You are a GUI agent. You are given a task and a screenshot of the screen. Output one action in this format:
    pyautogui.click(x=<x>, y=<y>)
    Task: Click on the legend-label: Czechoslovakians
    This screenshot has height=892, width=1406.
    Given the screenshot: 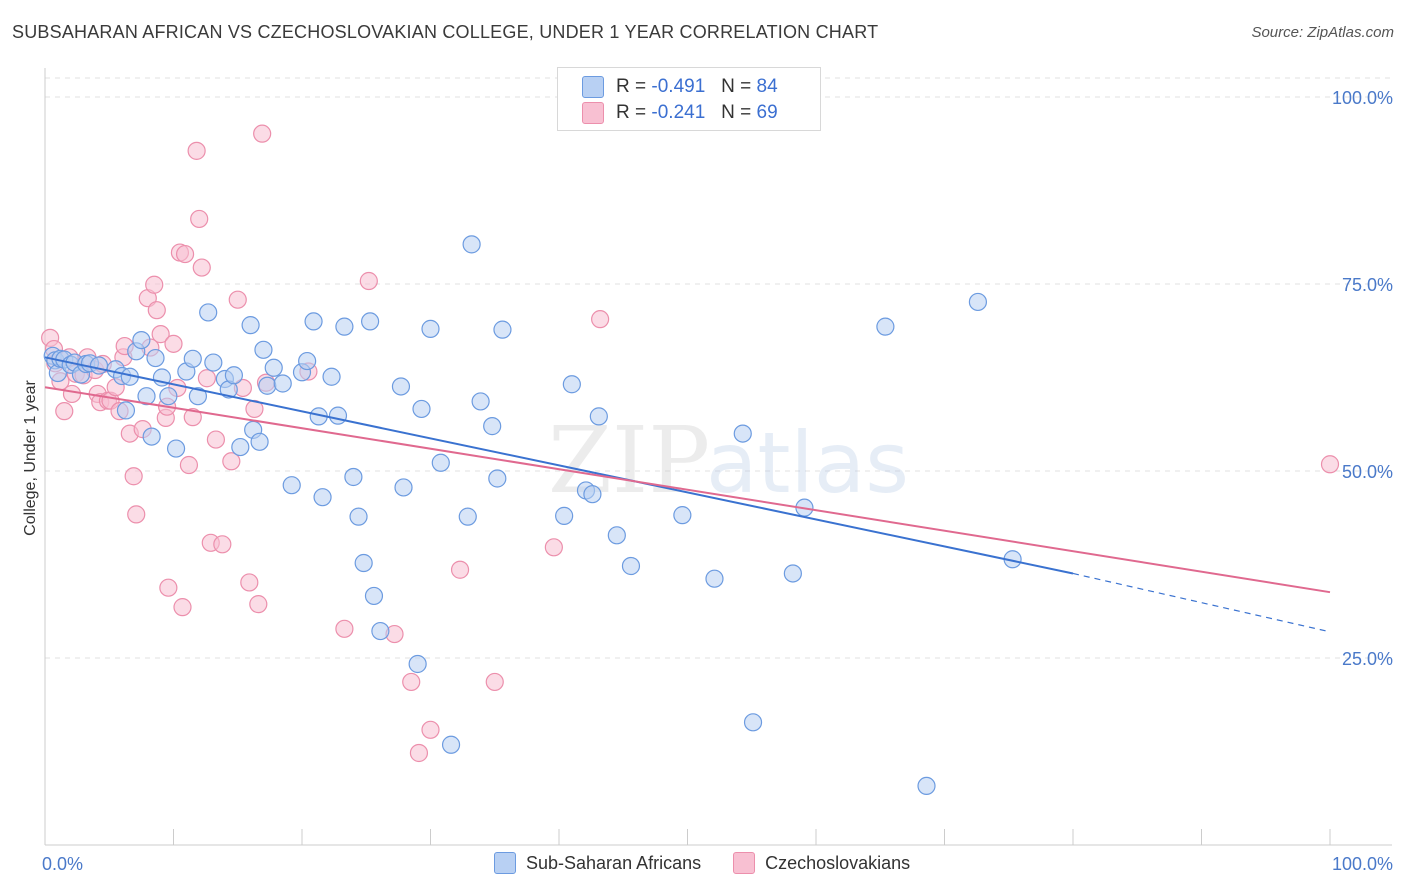 What is the action you would take?
    pyautogui.click(x=838, y=862)
    